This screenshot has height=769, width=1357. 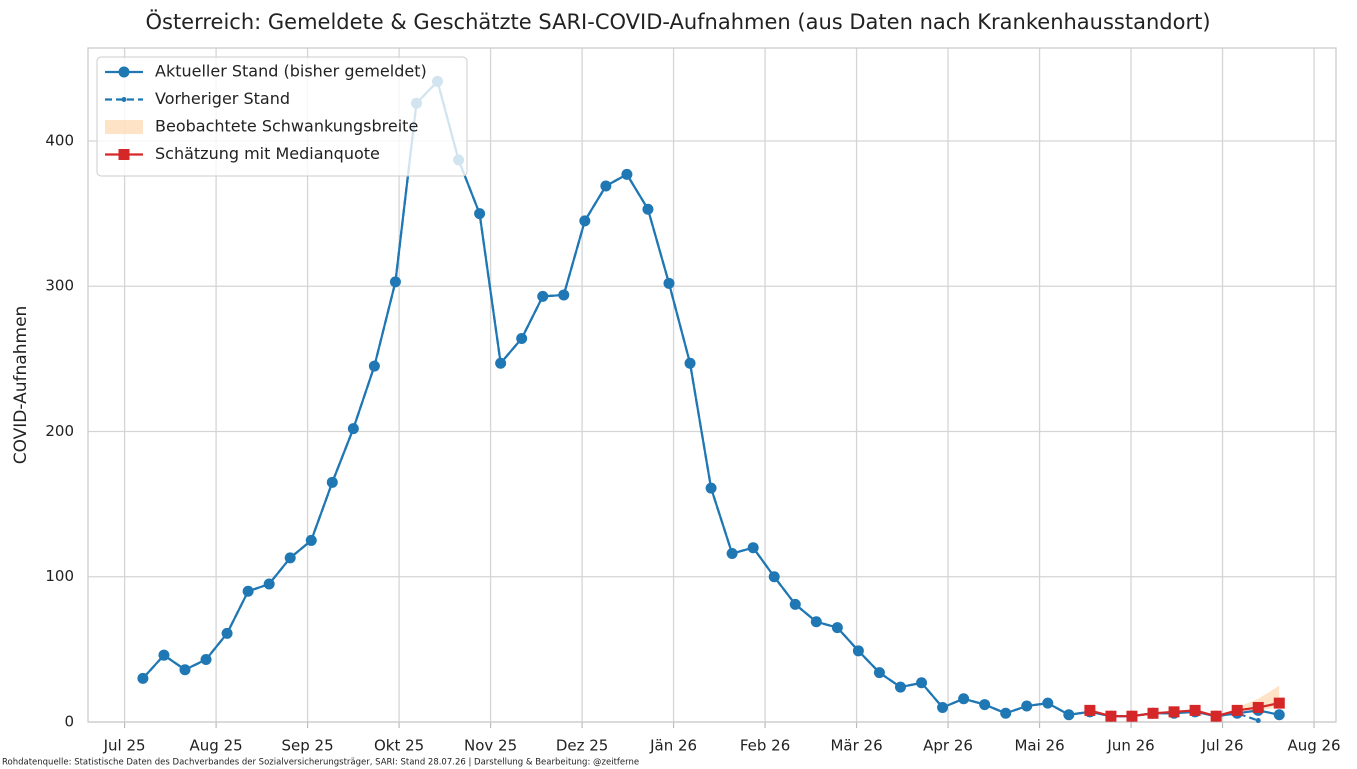 What do you see at coordinates (765, 746) in the screenshot?
I see `x-tick-label: Feb 26` at bounding box center [765, 746].